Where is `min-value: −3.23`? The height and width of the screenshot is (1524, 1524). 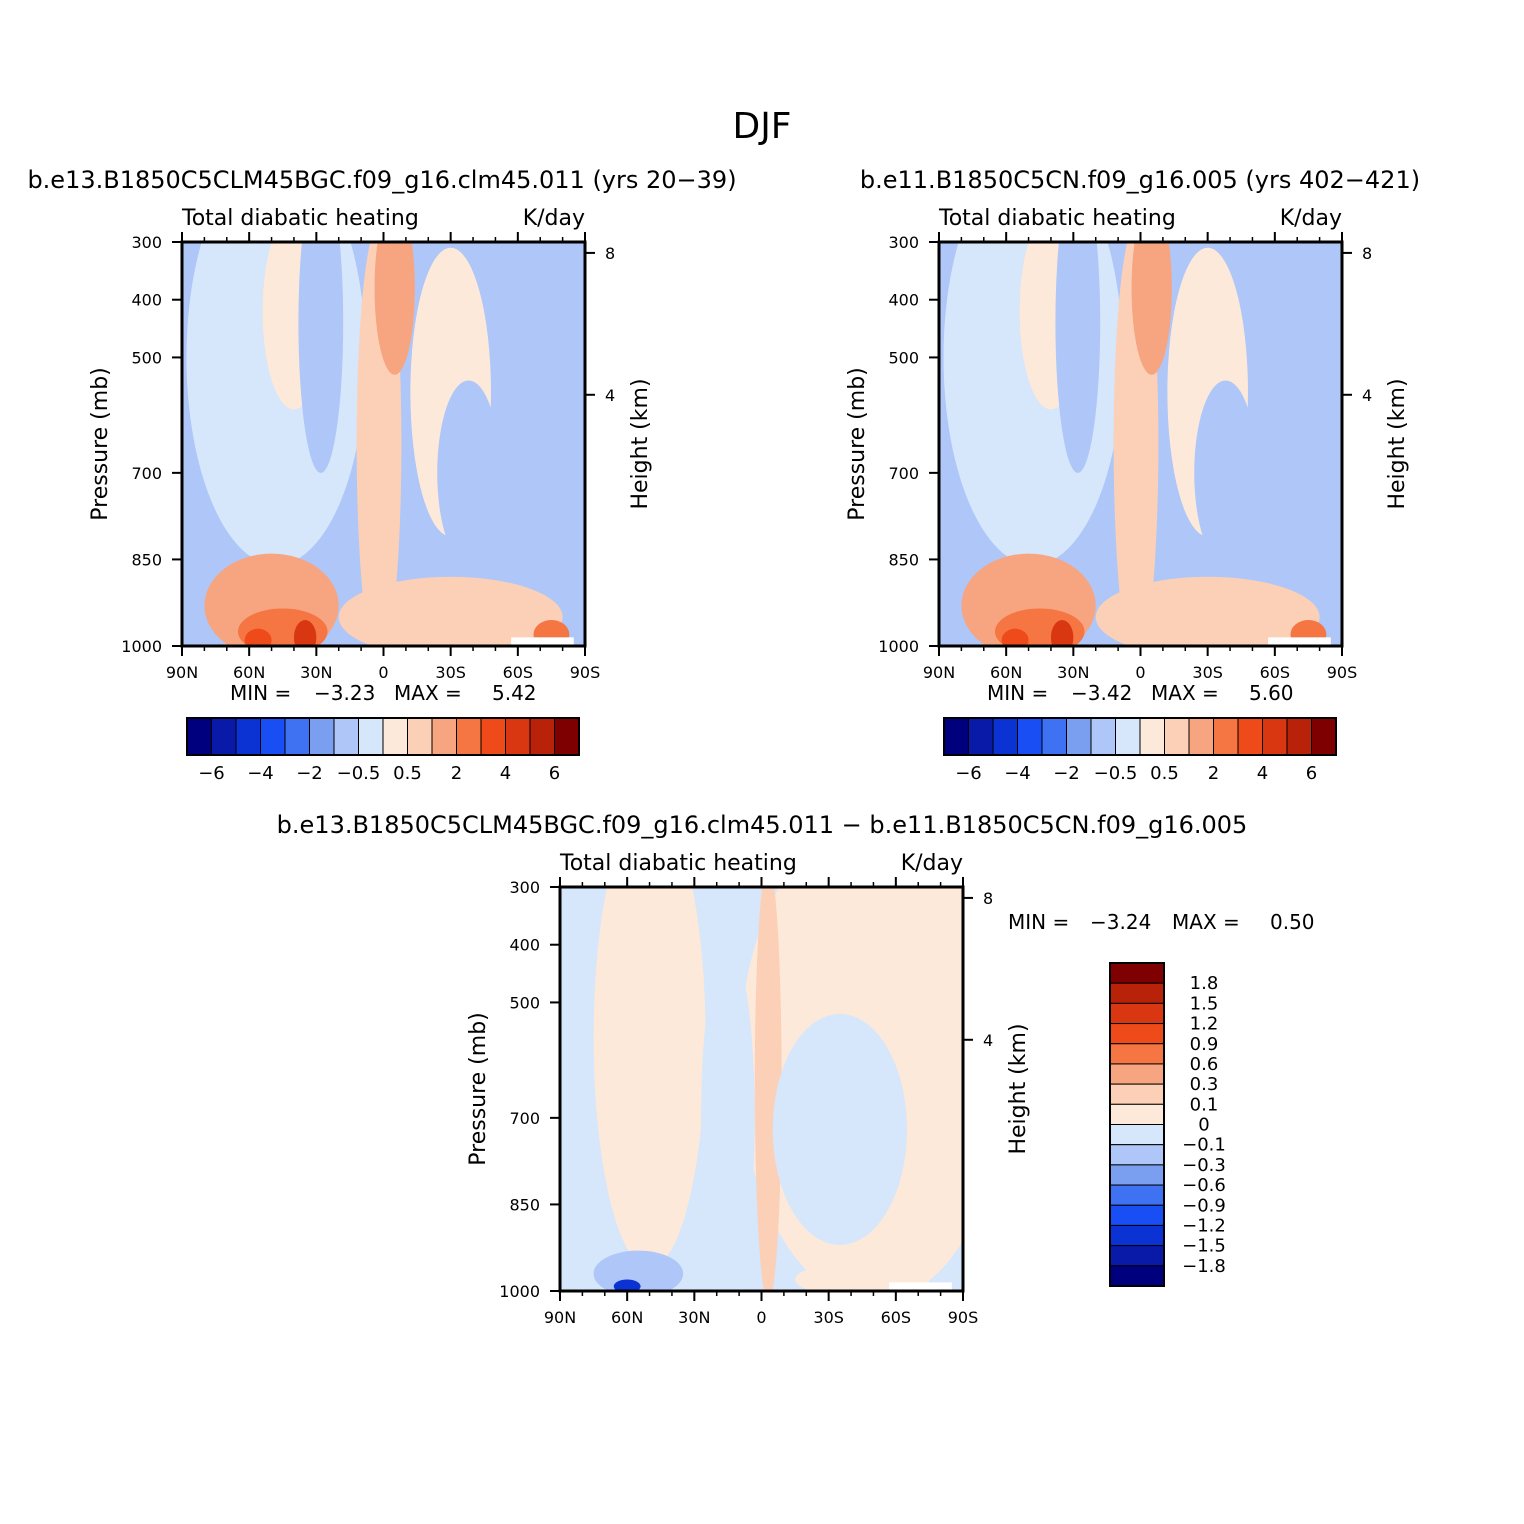
min-value: −3.23 is located at coordinates (344, 693).